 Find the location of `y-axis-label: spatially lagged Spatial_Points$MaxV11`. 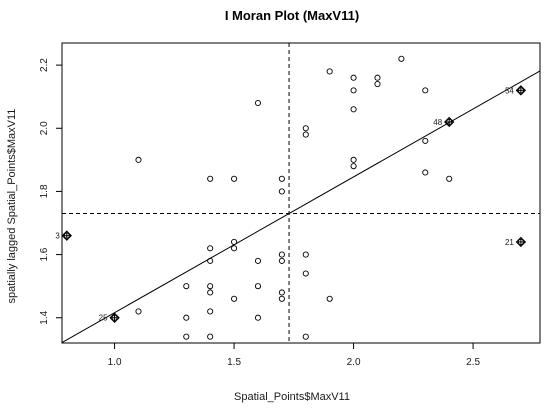

y-axis-label: spatially lagged Spatial_Points$MaxV11 is located at coordinates (12, 206).